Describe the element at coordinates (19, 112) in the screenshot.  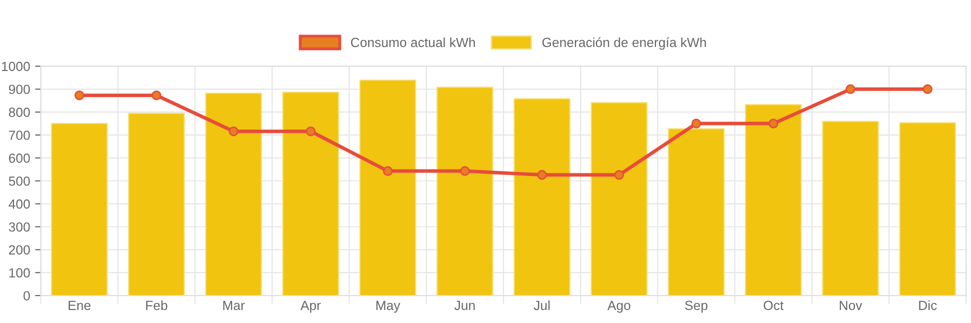
I see `y-tick-label: 800` at that location.